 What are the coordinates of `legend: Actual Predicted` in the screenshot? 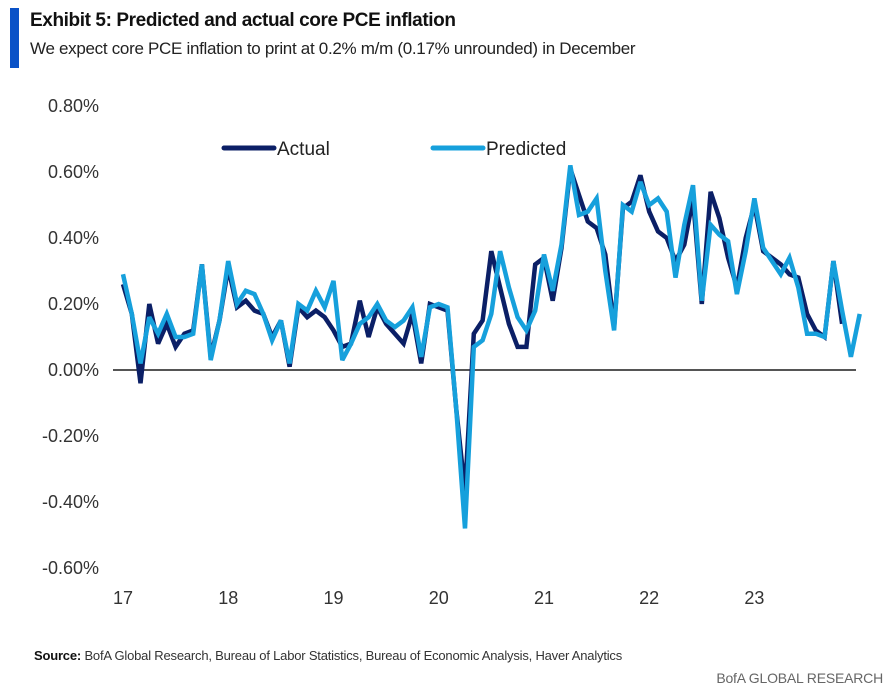 It's located at (393, 149).